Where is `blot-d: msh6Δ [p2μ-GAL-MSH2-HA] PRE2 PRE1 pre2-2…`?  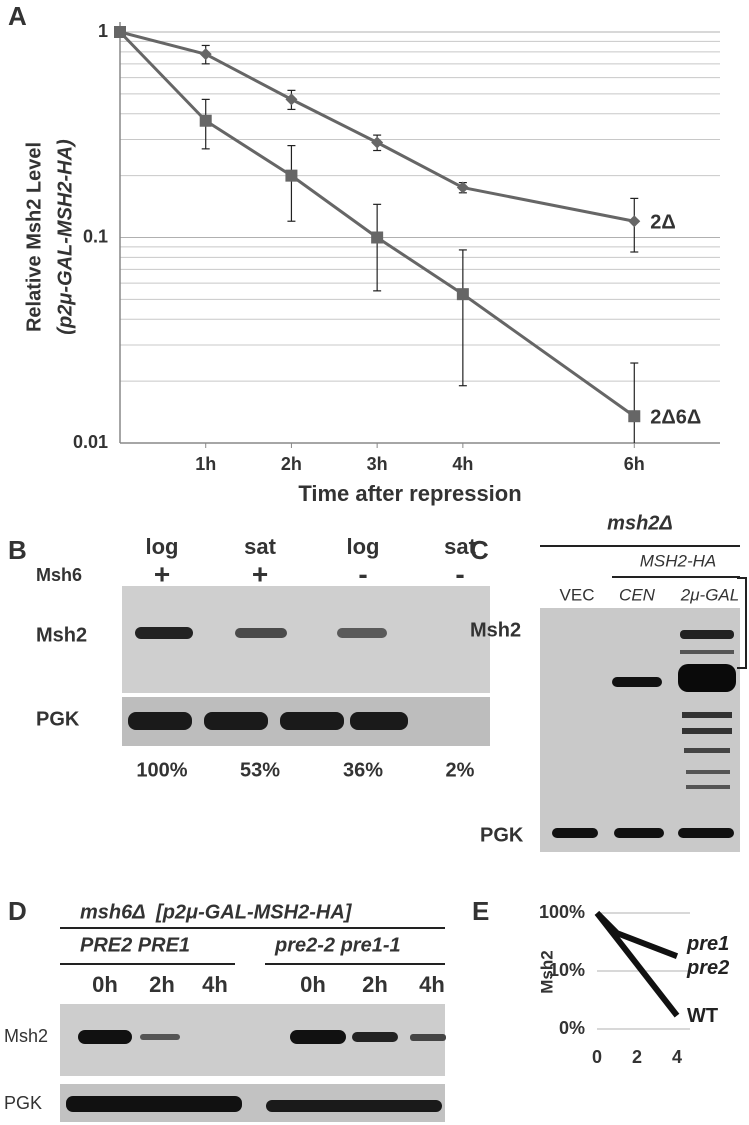 blot-d: msh6Δ [p2μ-GAL-MSH2-HA] PRE2 PRE1 pre2-2… is located at coordinates (225, 1011).